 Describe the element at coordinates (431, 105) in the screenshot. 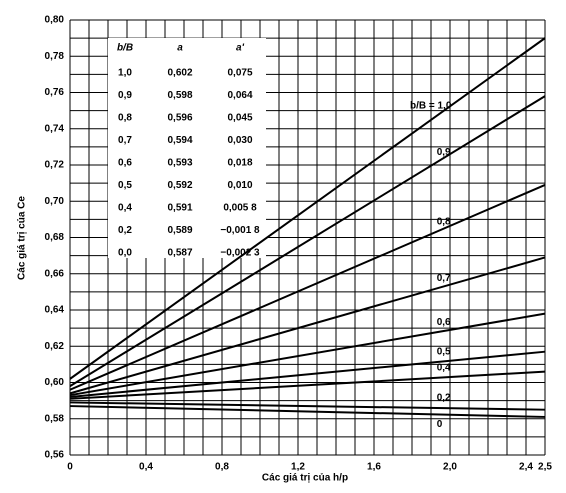

I see `line-label: b/B = 1,0` at that location.